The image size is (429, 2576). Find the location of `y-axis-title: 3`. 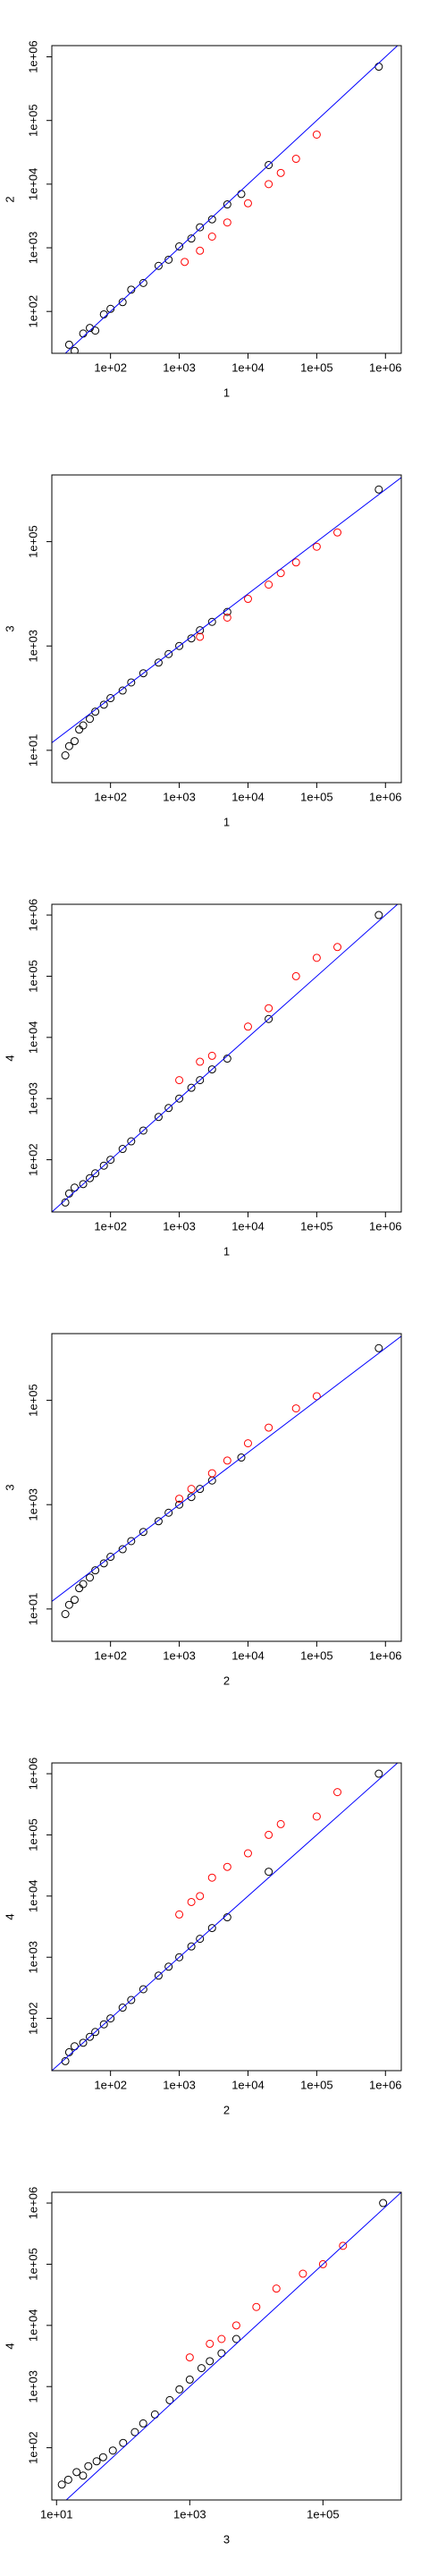

y-axis-title: 3 is located at coordinates (10, 628).